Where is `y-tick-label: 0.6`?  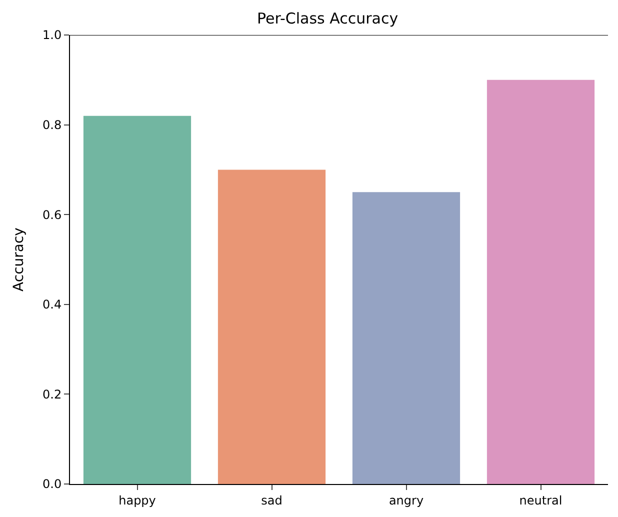
y-tick-label: 0.6 is located at coordinates (52, 215).